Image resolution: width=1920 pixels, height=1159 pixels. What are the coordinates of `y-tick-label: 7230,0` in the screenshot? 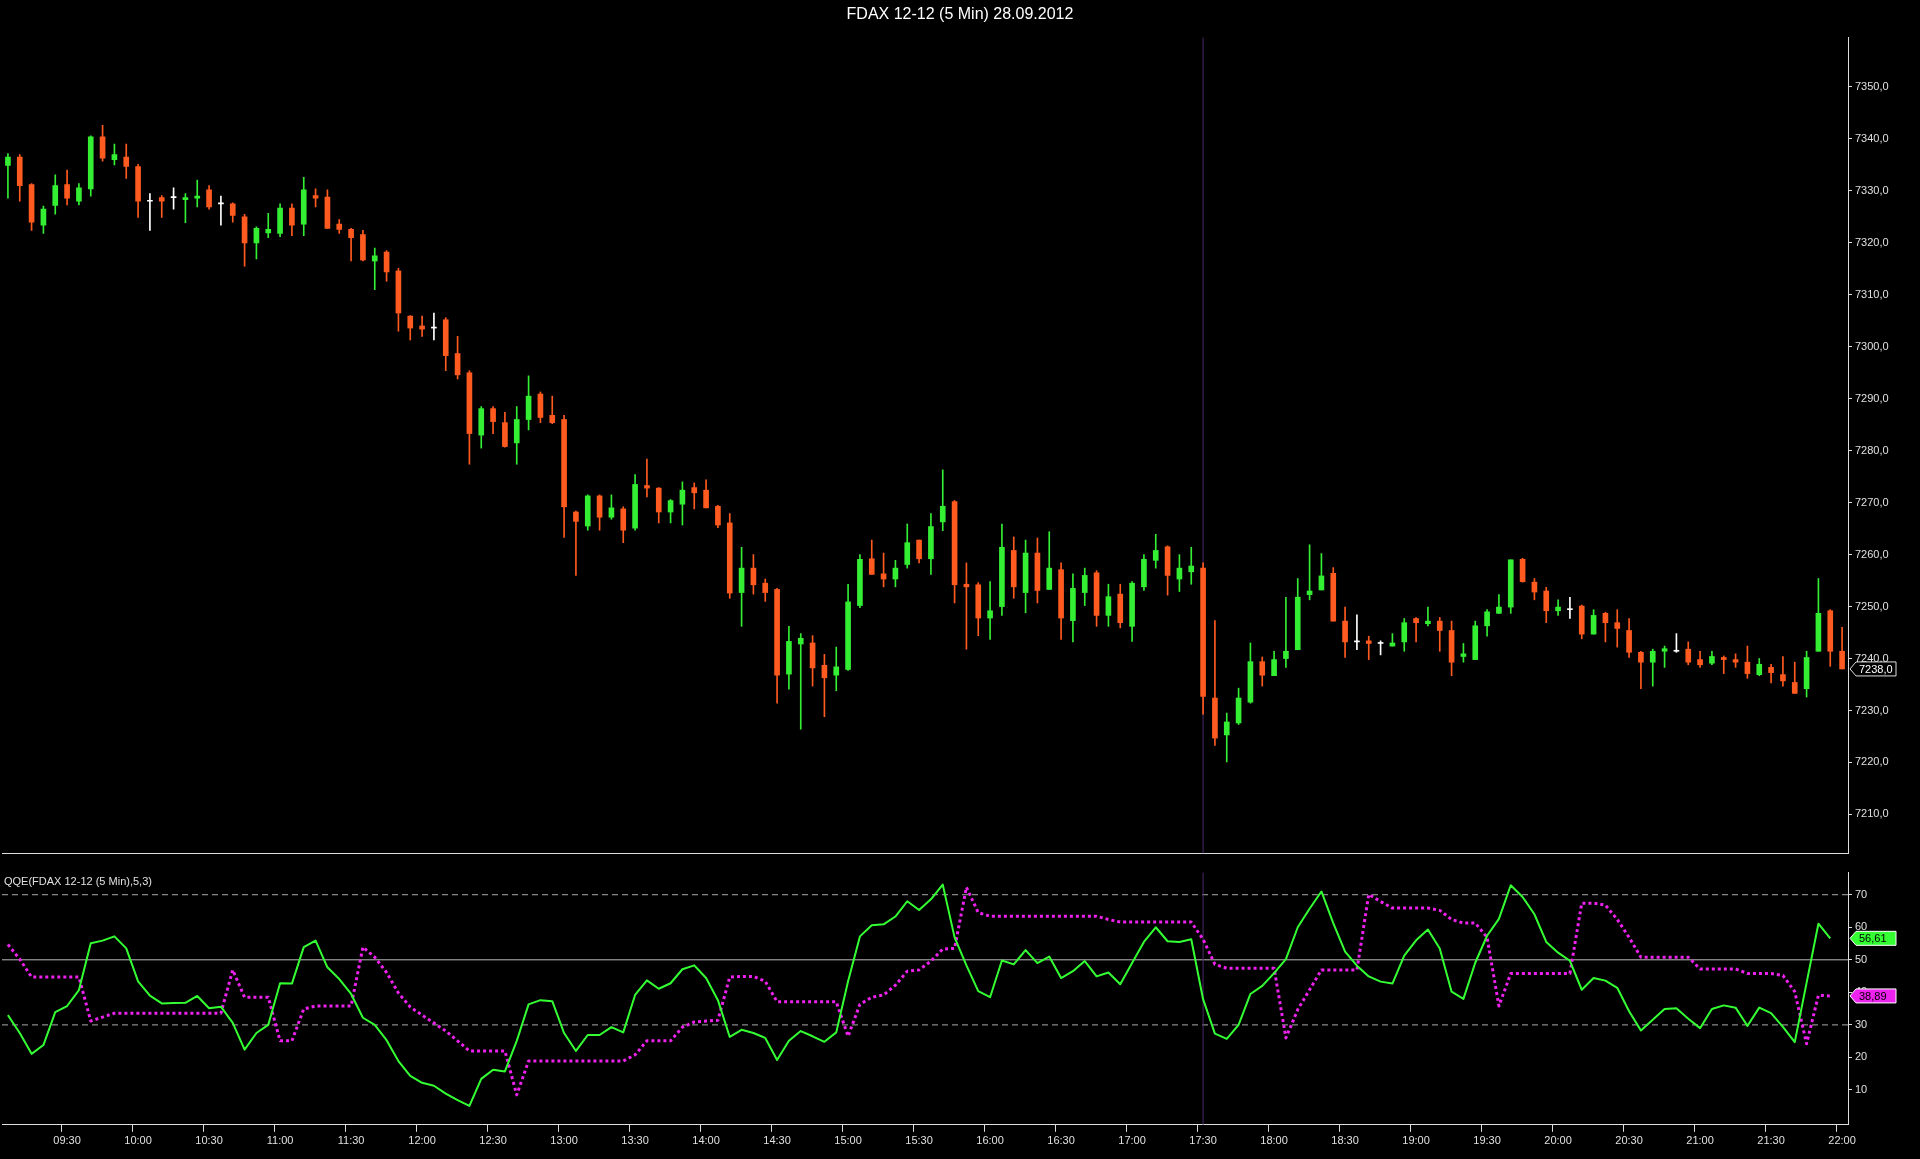 It's located at (1872, 709).